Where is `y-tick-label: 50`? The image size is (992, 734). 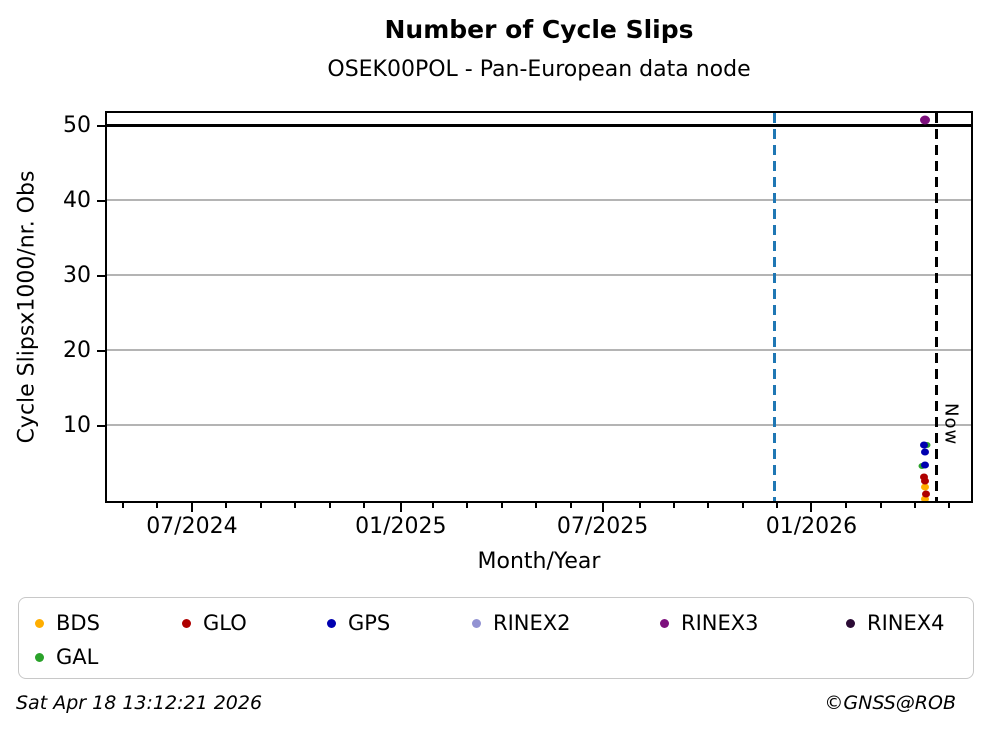 y-tick-label: 50 is located at coordinates (77, 125).